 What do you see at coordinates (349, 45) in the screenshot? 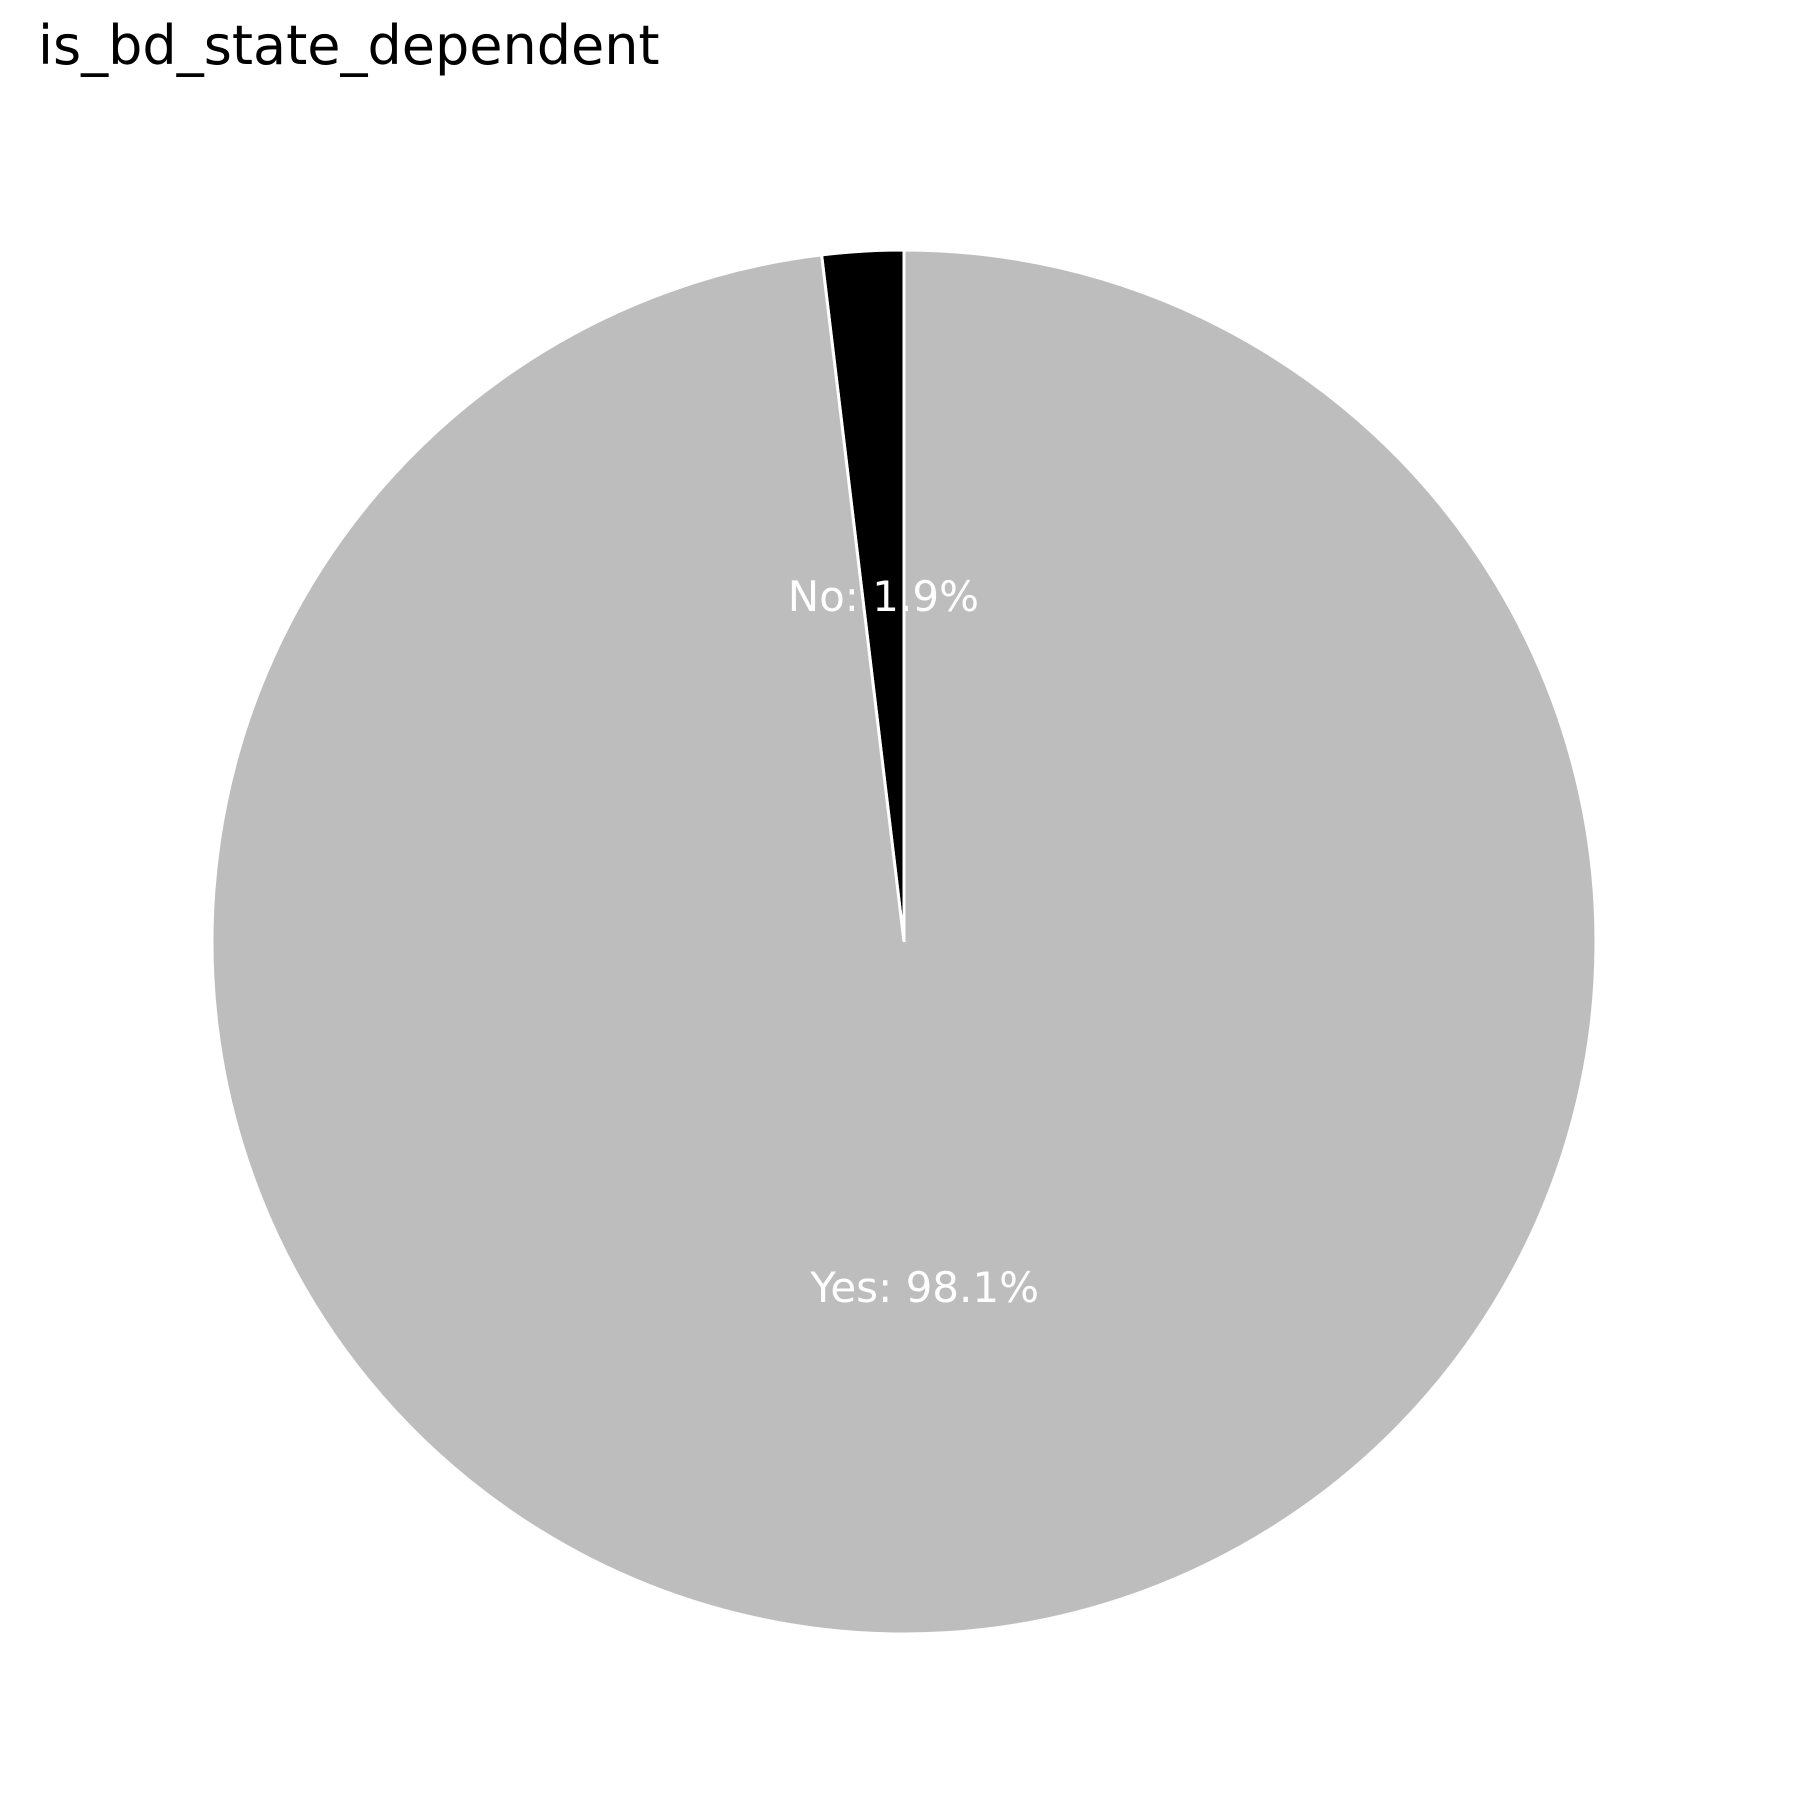
I see `chart-title: is_bd_state_dependent` at bounding box center [349, 45].